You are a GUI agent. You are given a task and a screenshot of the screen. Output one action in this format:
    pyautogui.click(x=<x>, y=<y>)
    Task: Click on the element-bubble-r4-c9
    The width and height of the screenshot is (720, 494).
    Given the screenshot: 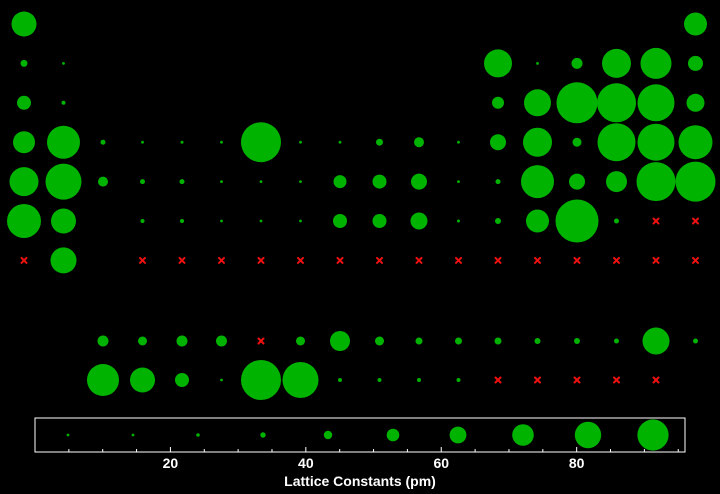 What is the action you would take?
    pyautogui.click(x=340, y=142)
    